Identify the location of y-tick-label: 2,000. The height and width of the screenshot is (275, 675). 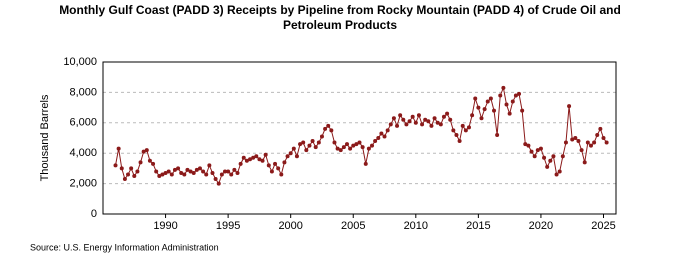
(83, 184).